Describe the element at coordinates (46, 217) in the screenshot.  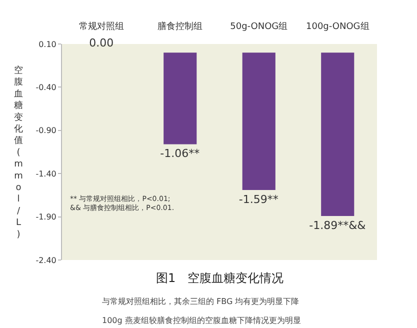
I see `y-tick-label: -1.90` at that location.